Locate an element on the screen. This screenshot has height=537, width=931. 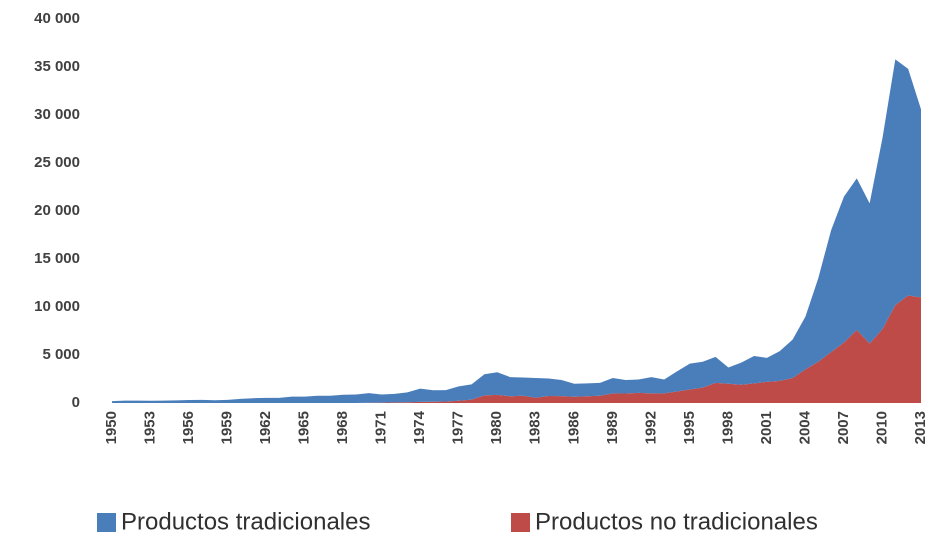
x-tick-label: 1977 is located at coordinates (458, 427).